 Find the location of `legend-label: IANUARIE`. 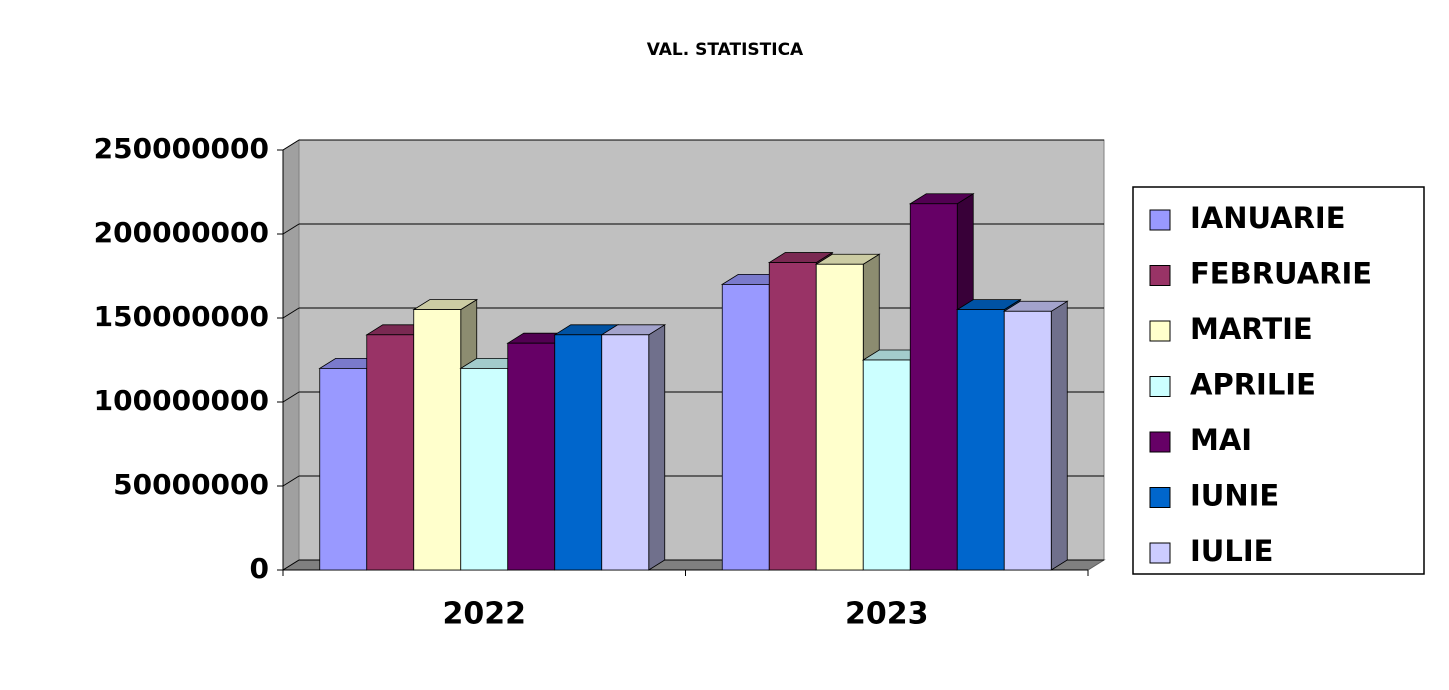

legend-label: IANUARIE is located at coordinates (1268, 218).